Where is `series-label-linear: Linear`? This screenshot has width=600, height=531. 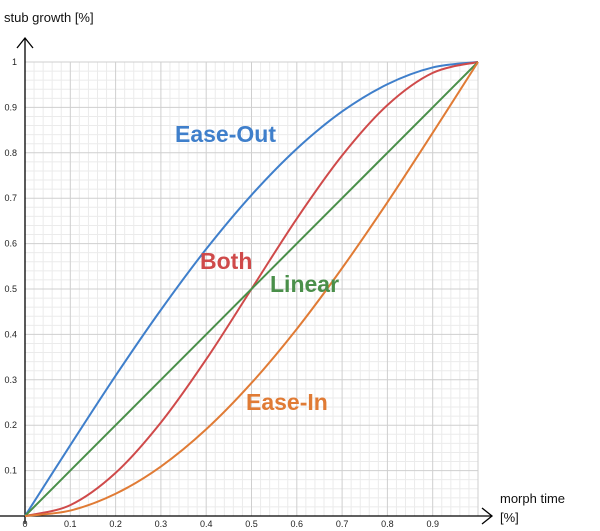 series-label-linear: Linear is located at coordinates (304, 284).